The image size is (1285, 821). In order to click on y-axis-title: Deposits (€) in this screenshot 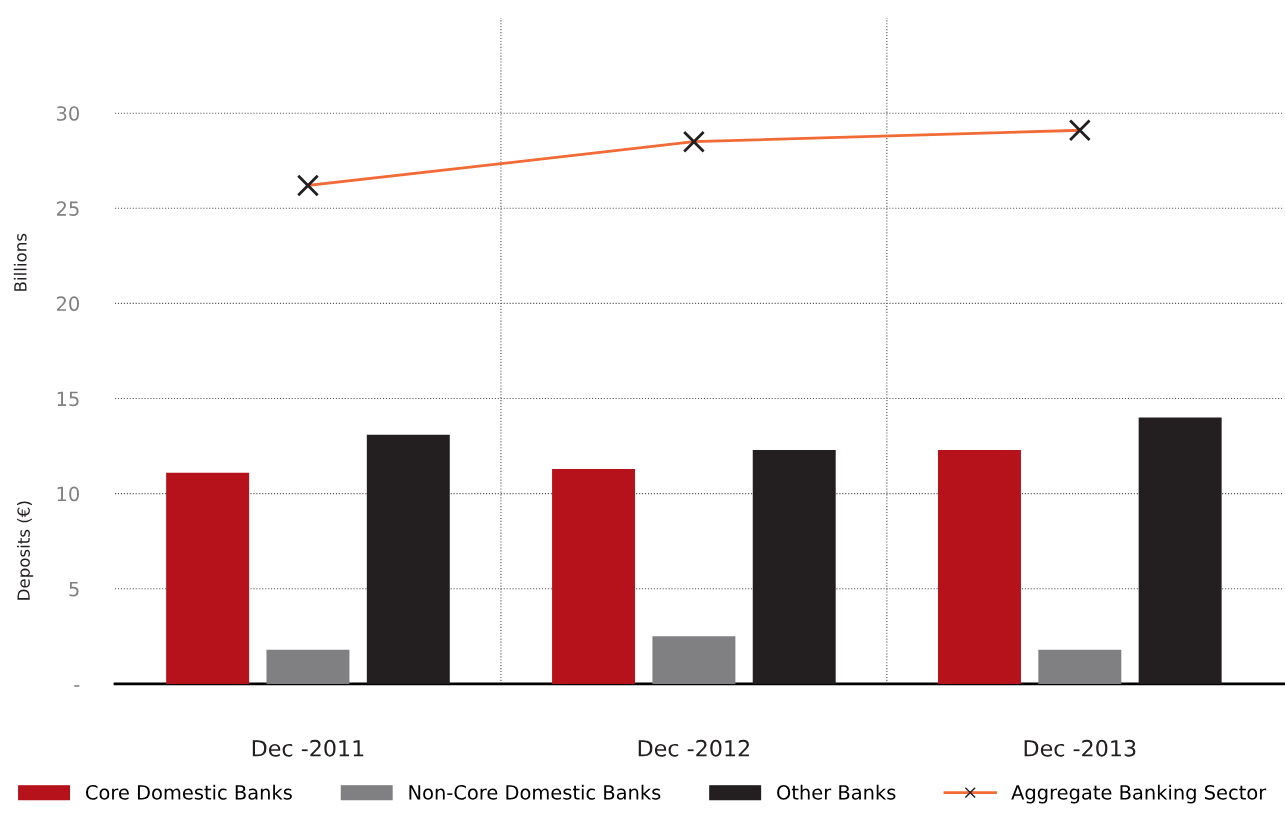, I will do `click(25, 550)`.